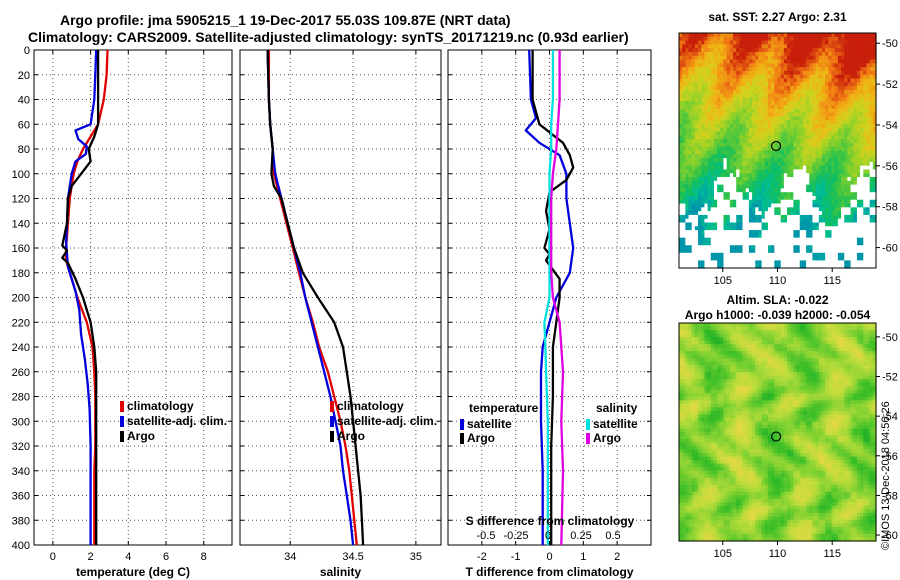  What do you see at coordinates (557, 298) in the screenshot?
I see `series-salinity-argo` at bounding box center [557, 298].